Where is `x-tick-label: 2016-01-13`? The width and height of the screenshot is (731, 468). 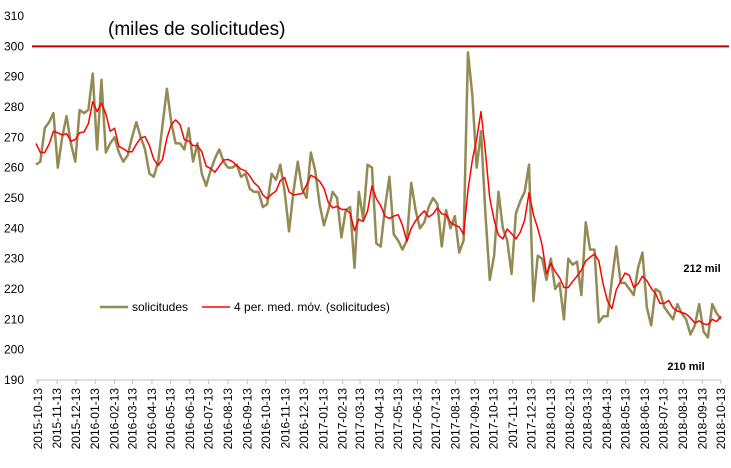
x-tick-label: 2016-01-13 is located at coordinates (95, 419).